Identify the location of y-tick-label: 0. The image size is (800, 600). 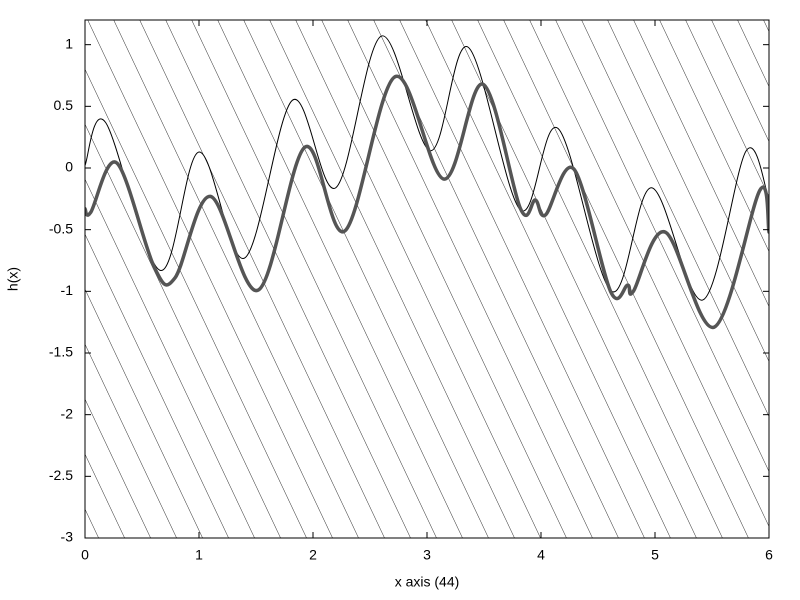
(69, 167).